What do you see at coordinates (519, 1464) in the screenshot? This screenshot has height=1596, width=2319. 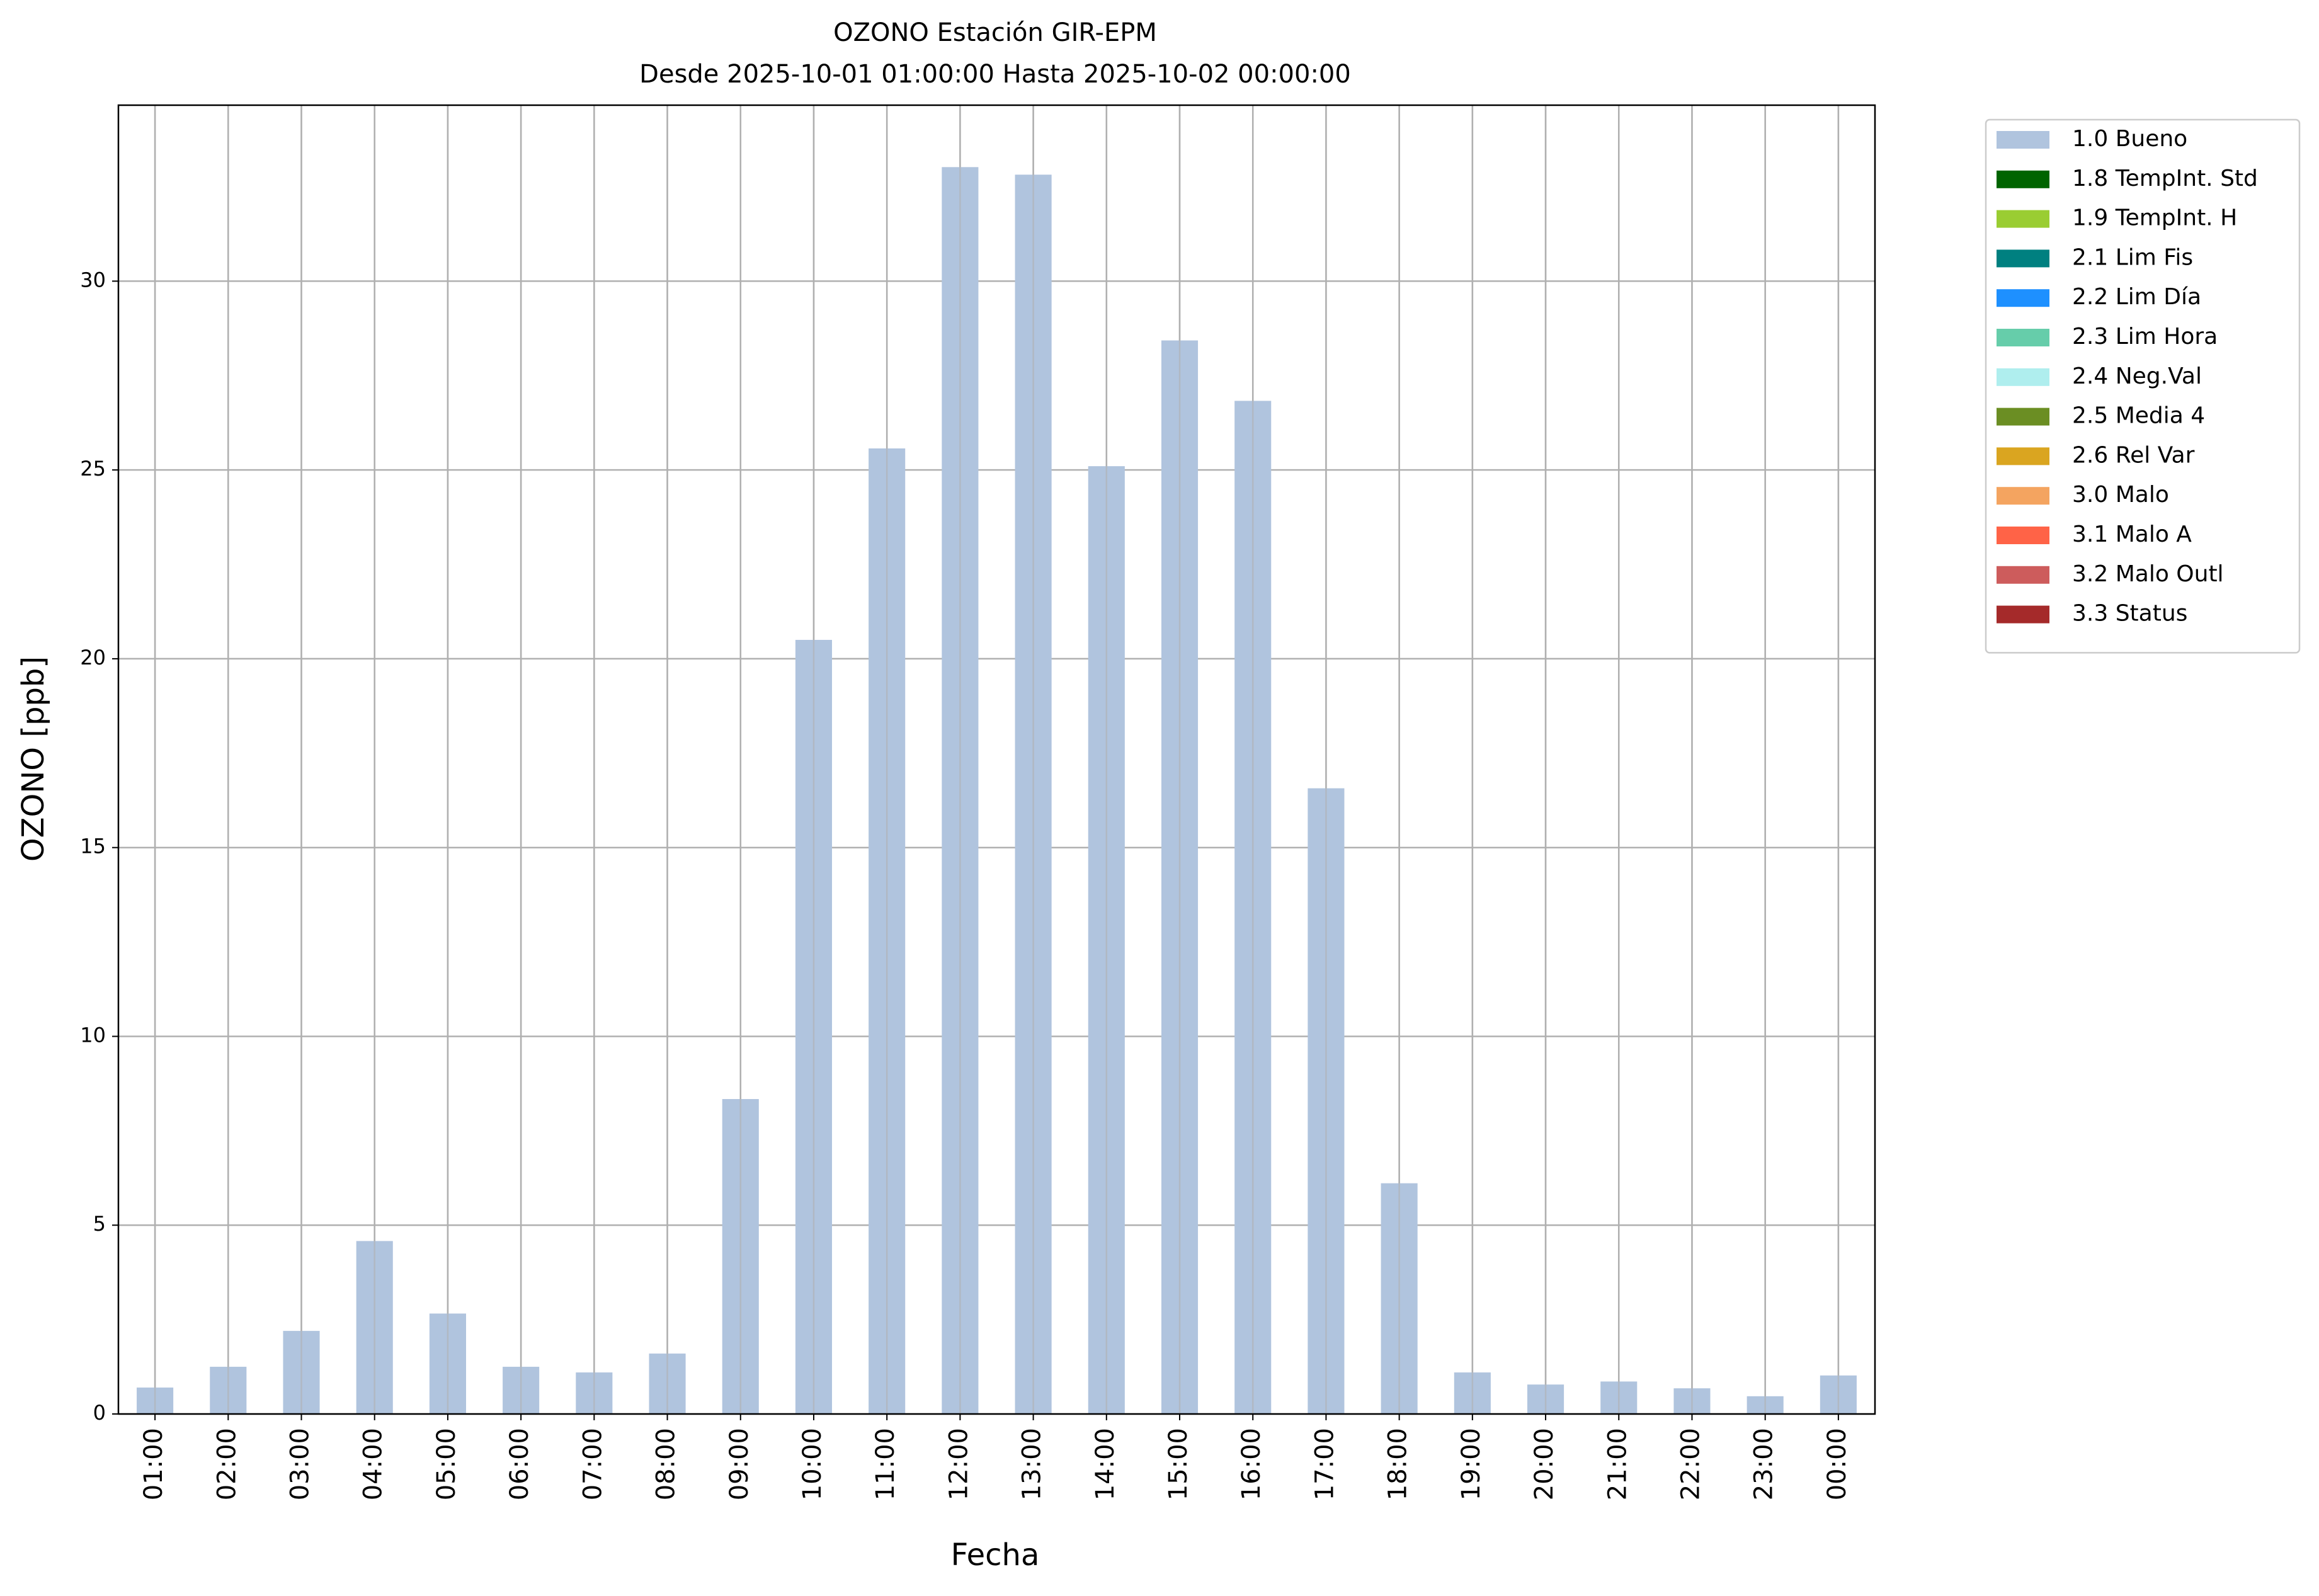 I see `x-tick-label: 06:00` at bounding box center [519, 1464].